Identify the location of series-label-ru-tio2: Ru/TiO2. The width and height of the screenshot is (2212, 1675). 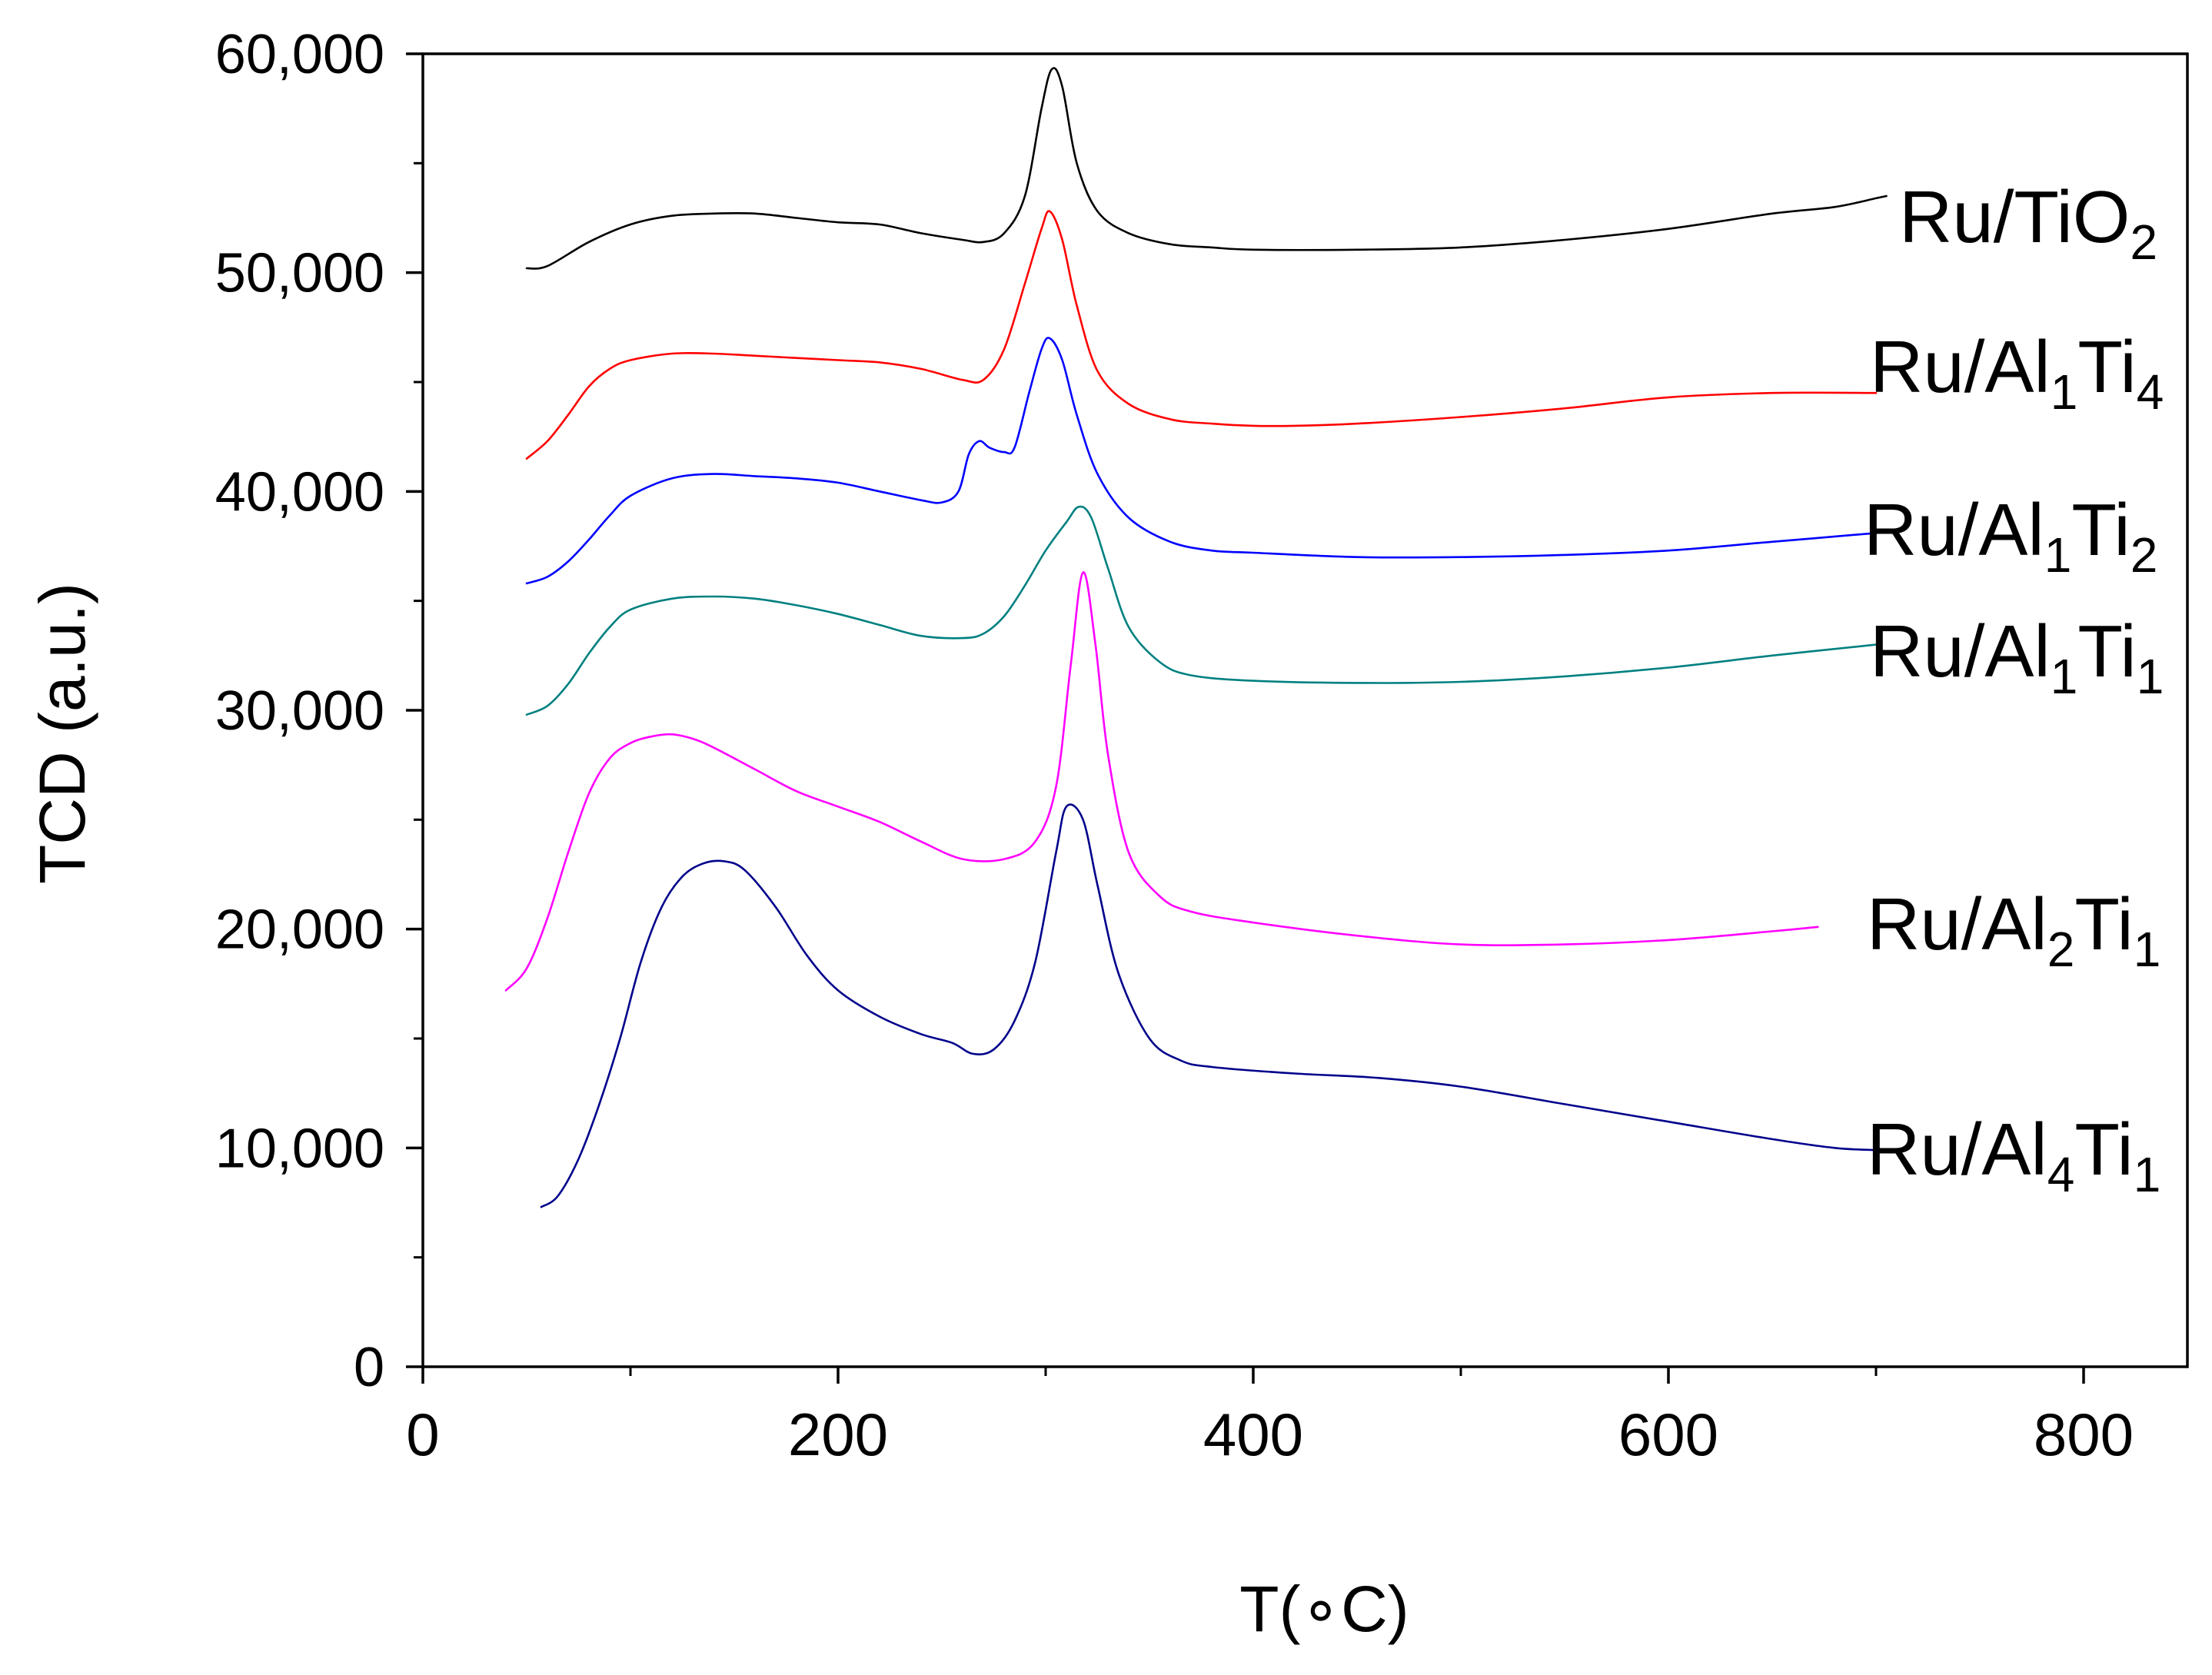
(2028, 223).